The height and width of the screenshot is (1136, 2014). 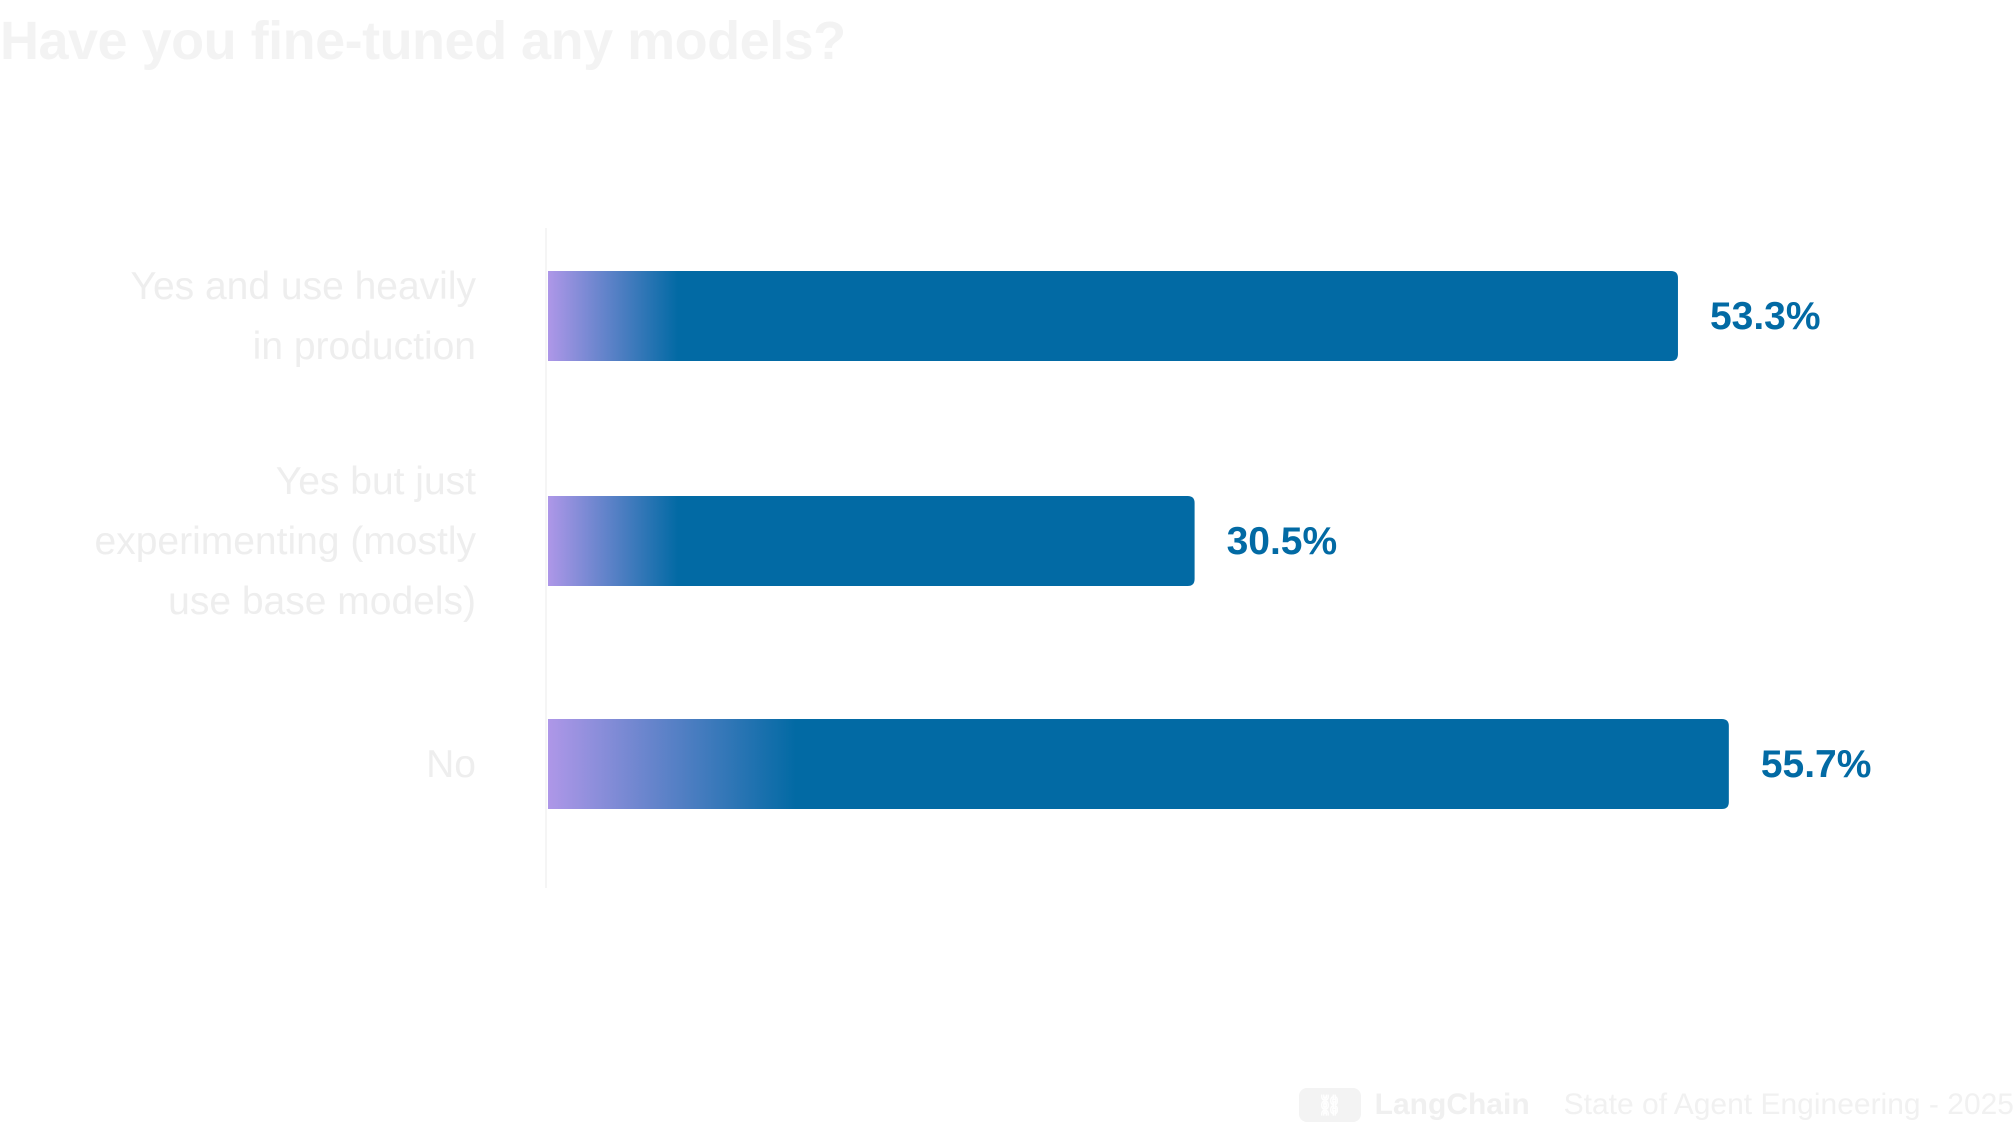 What do you see at coordinates (1452, 1104) in the screenshot?
I see `footer-brand: LangChain` at bounding box center [1452, 1104].